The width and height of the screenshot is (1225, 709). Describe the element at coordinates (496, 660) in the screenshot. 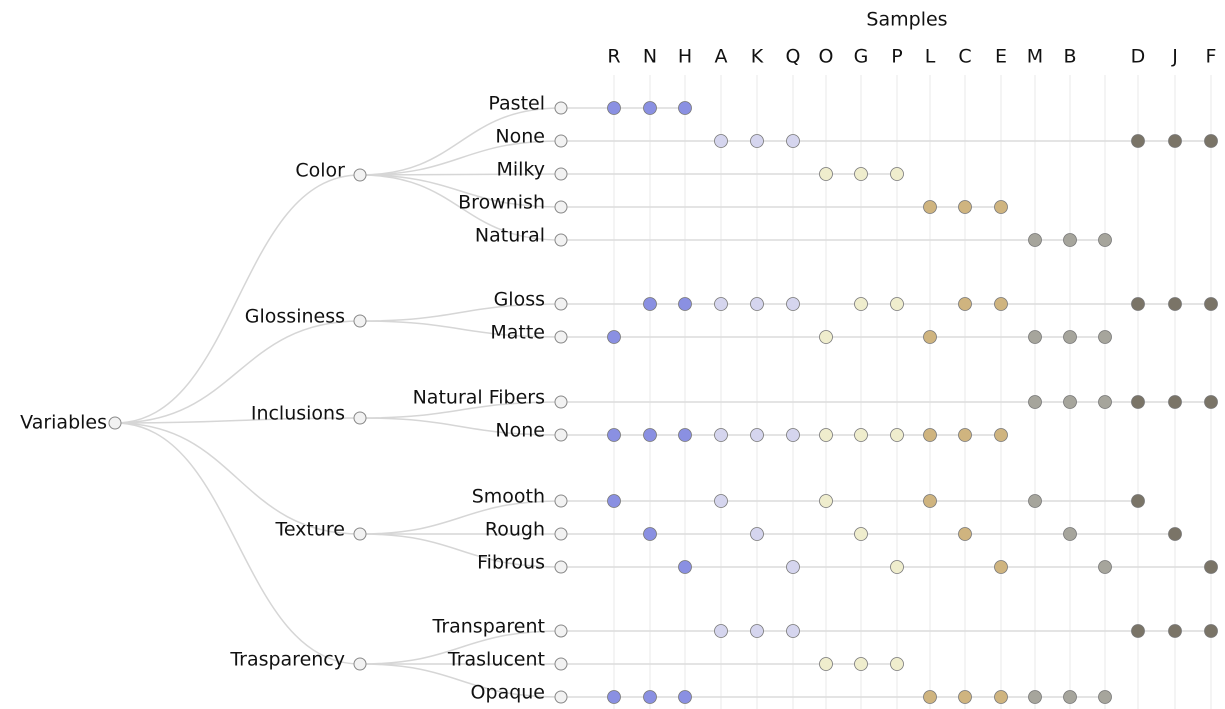

I see `value-label: Traslucent` at that location.